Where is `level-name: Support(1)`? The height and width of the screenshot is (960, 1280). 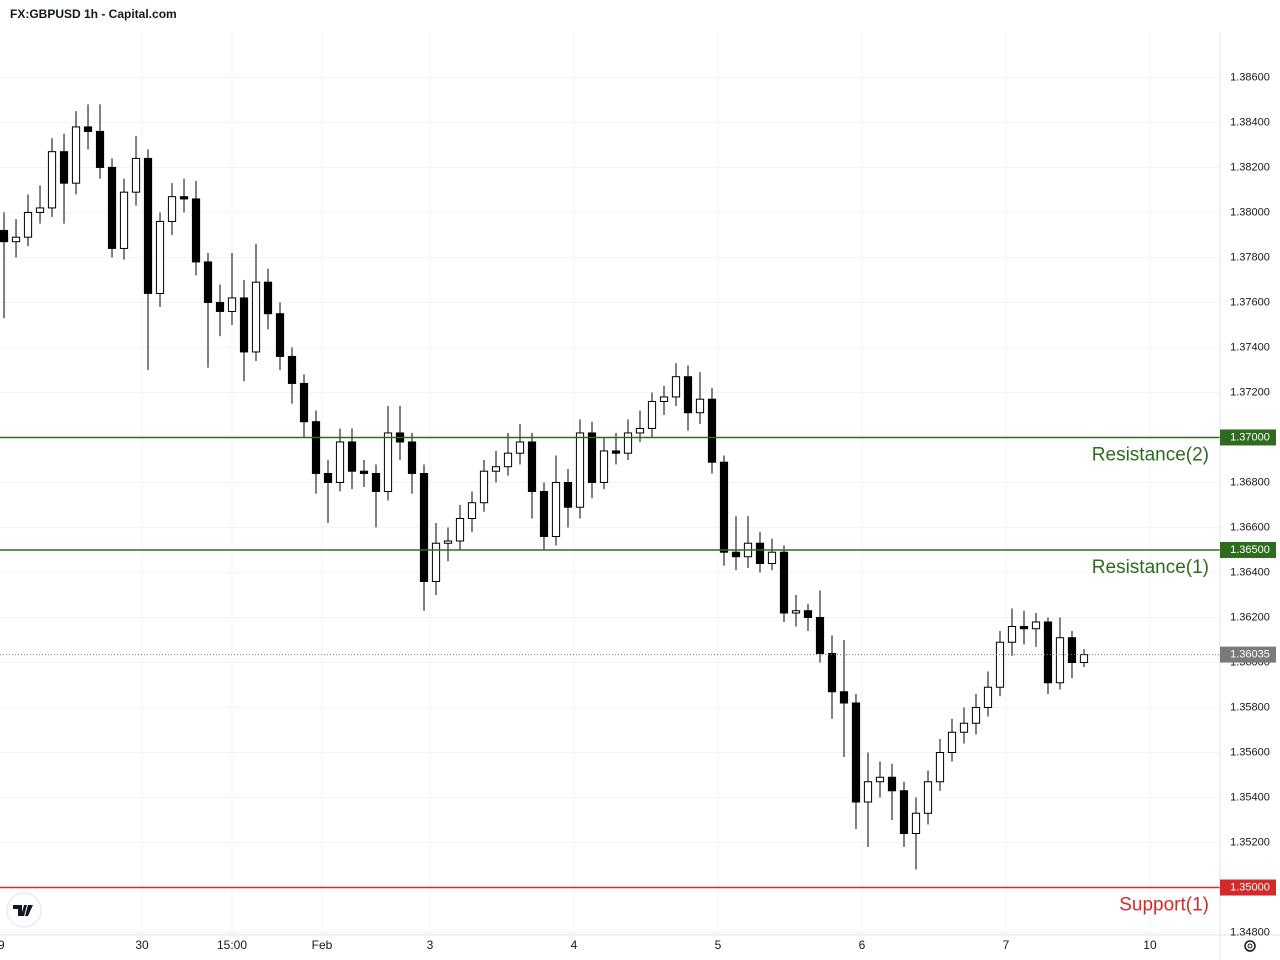 level-name: Support(1) is located at coordinates (1164, 905).